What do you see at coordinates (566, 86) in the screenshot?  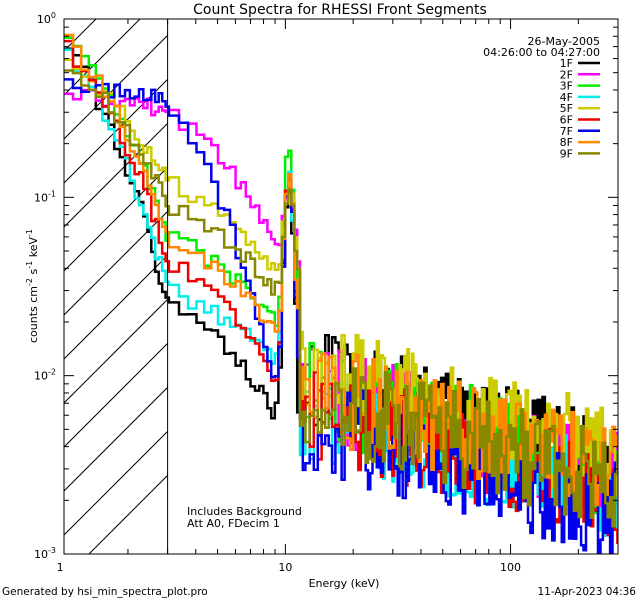 I see `legend-label: 3F` at bounding box center [566, 86].